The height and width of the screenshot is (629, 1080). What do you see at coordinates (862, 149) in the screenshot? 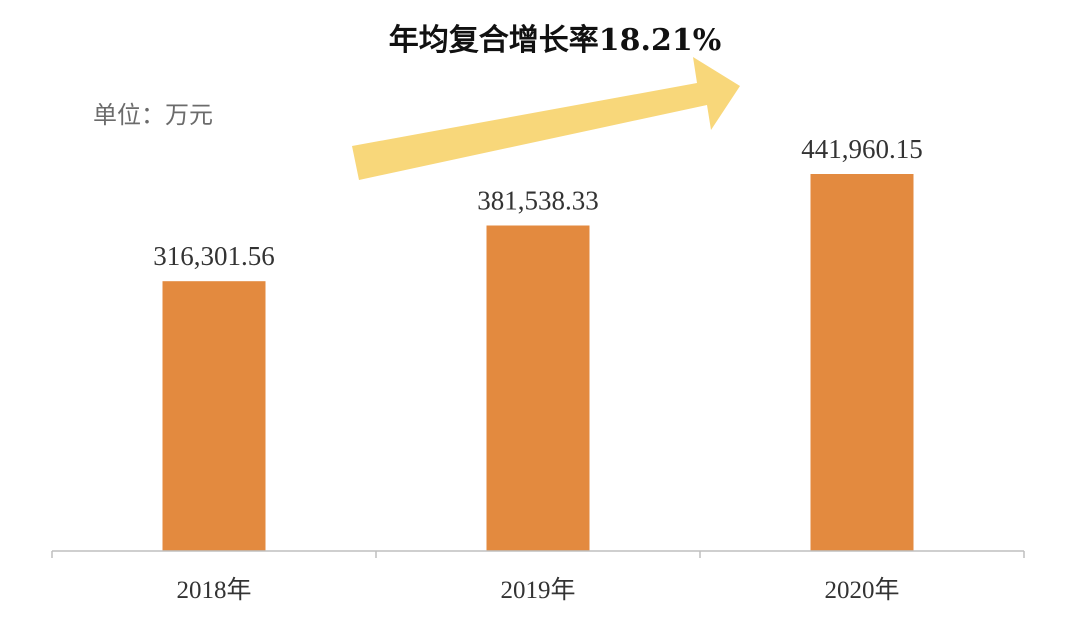
I see `bar-value-label-2: 441,960.15` at bounding box center [862, 149].